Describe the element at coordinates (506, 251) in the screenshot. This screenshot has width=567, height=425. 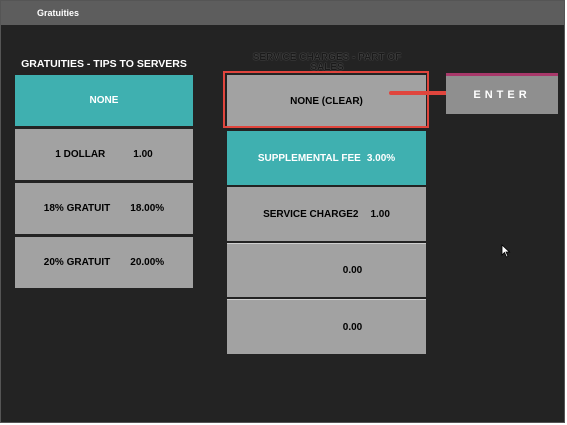
I see `mouse-cursor-icon` at that location.